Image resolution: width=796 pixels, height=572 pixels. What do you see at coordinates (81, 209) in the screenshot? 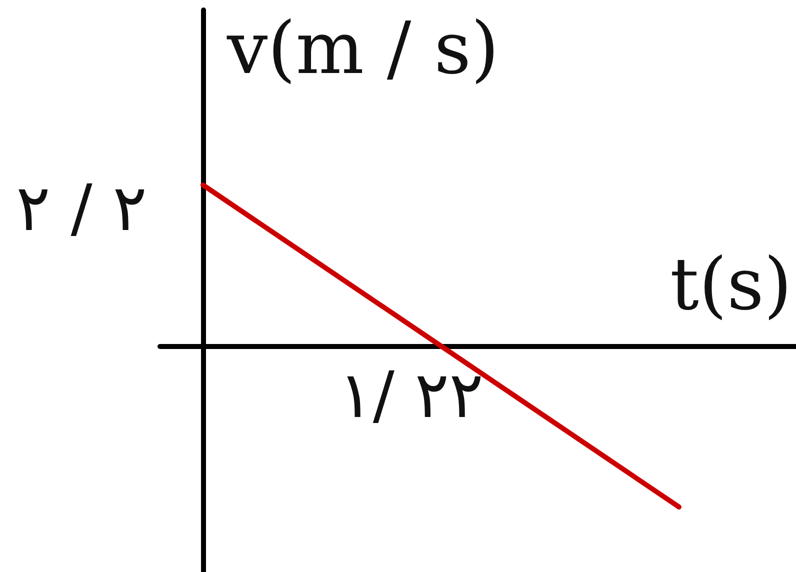
I see `text: ۲ / ۲` at bounding box center [81, 209].